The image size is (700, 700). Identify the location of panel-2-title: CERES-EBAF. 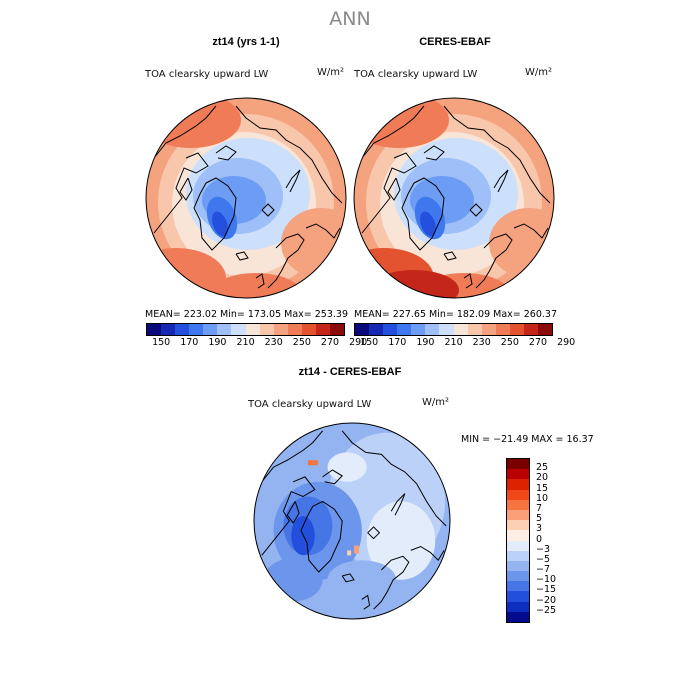
(455, 42).